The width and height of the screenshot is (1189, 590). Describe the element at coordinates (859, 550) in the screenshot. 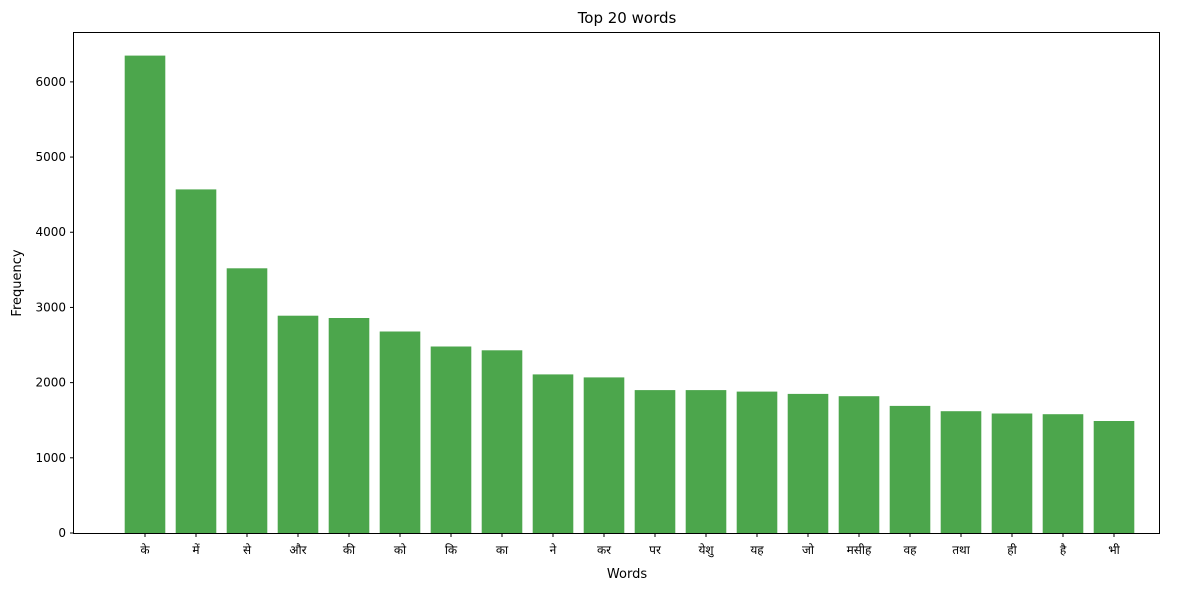

I see `x-tick-label: मसीह` at that location.